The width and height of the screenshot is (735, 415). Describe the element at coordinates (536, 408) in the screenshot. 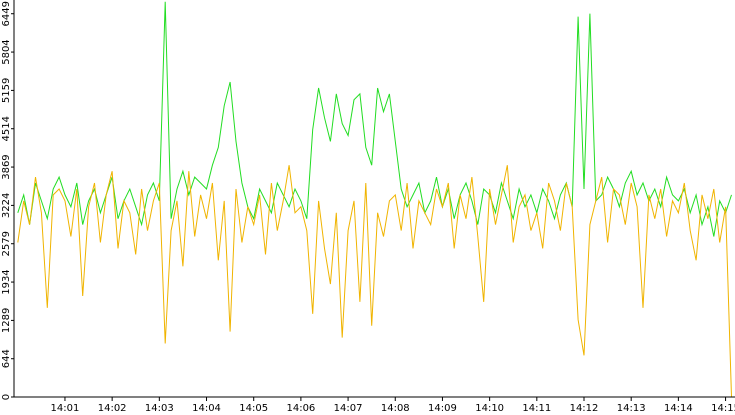

I see `x-tick-label: 14:11` at that location.